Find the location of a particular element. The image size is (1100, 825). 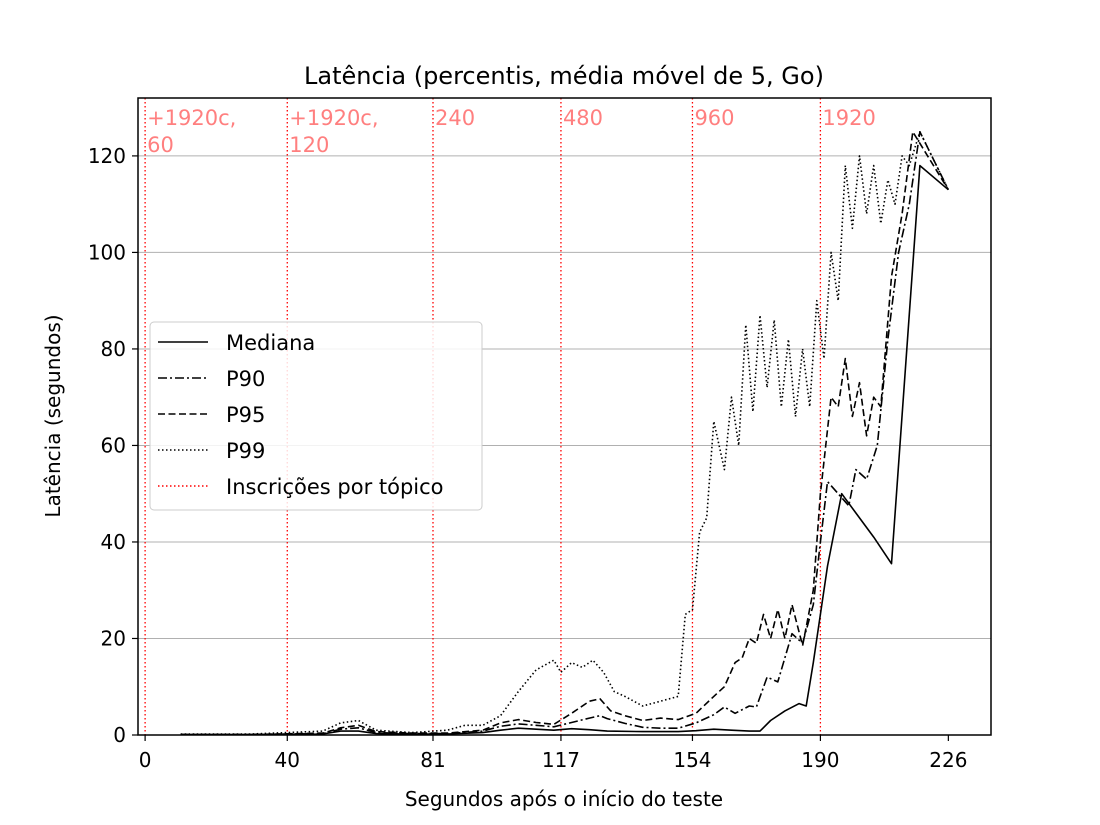

legend: Mediana P90 P95 P99 Inscrições por tópico is located at coordinates (316, 416).